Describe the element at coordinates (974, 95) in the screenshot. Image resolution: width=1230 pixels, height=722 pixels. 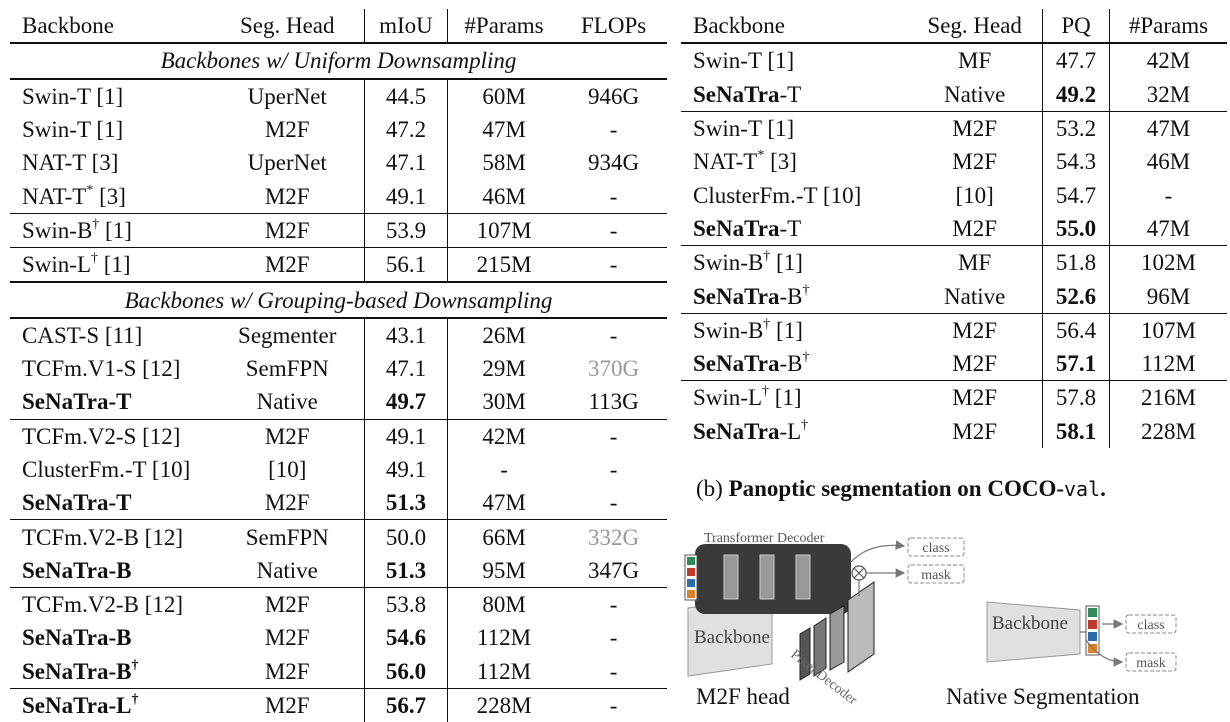
I see `cell-seg-head: Native` at that location.